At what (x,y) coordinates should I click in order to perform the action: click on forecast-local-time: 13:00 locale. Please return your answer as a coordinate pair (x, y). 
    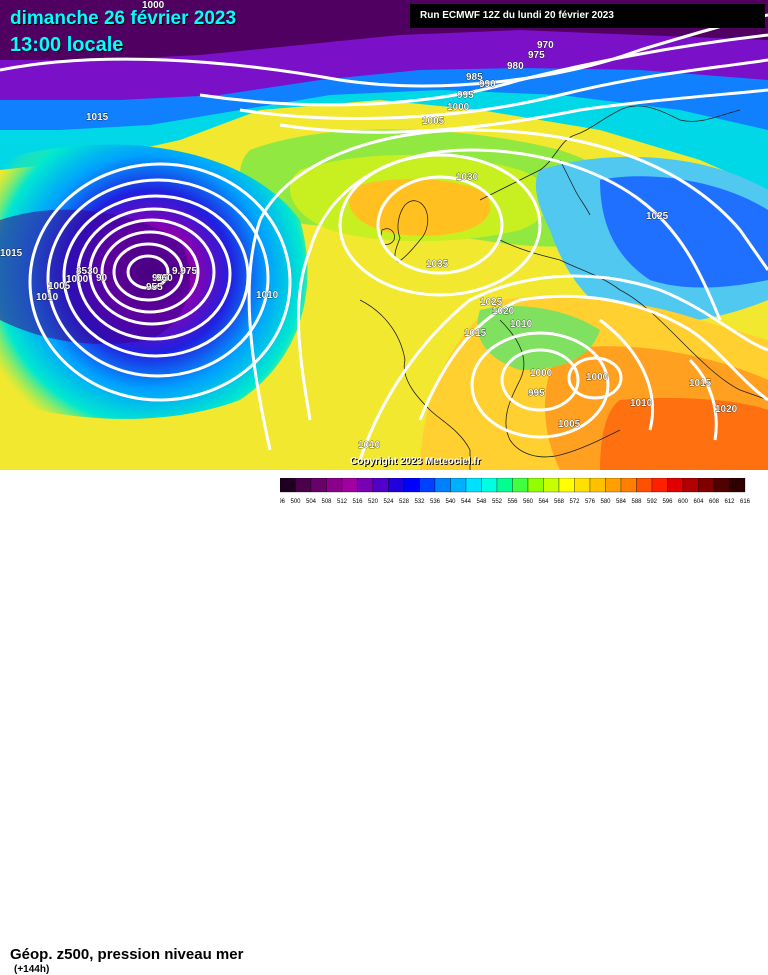
    Looking at the image, I should click on (67, 45).